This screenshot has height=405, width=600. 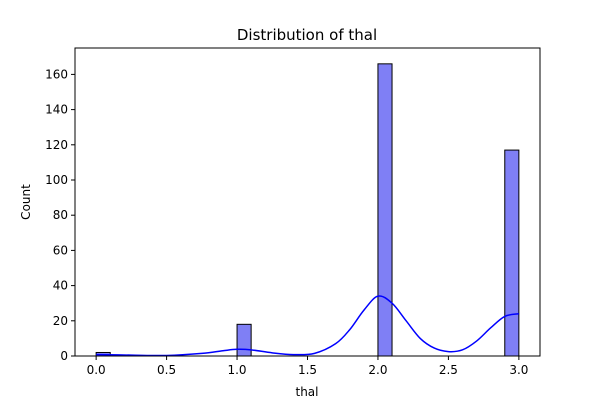 What do you see at coordinates (56, 110) in the screenshot?
I see `y-tick-label: 140` at bounding box center [56, 110].